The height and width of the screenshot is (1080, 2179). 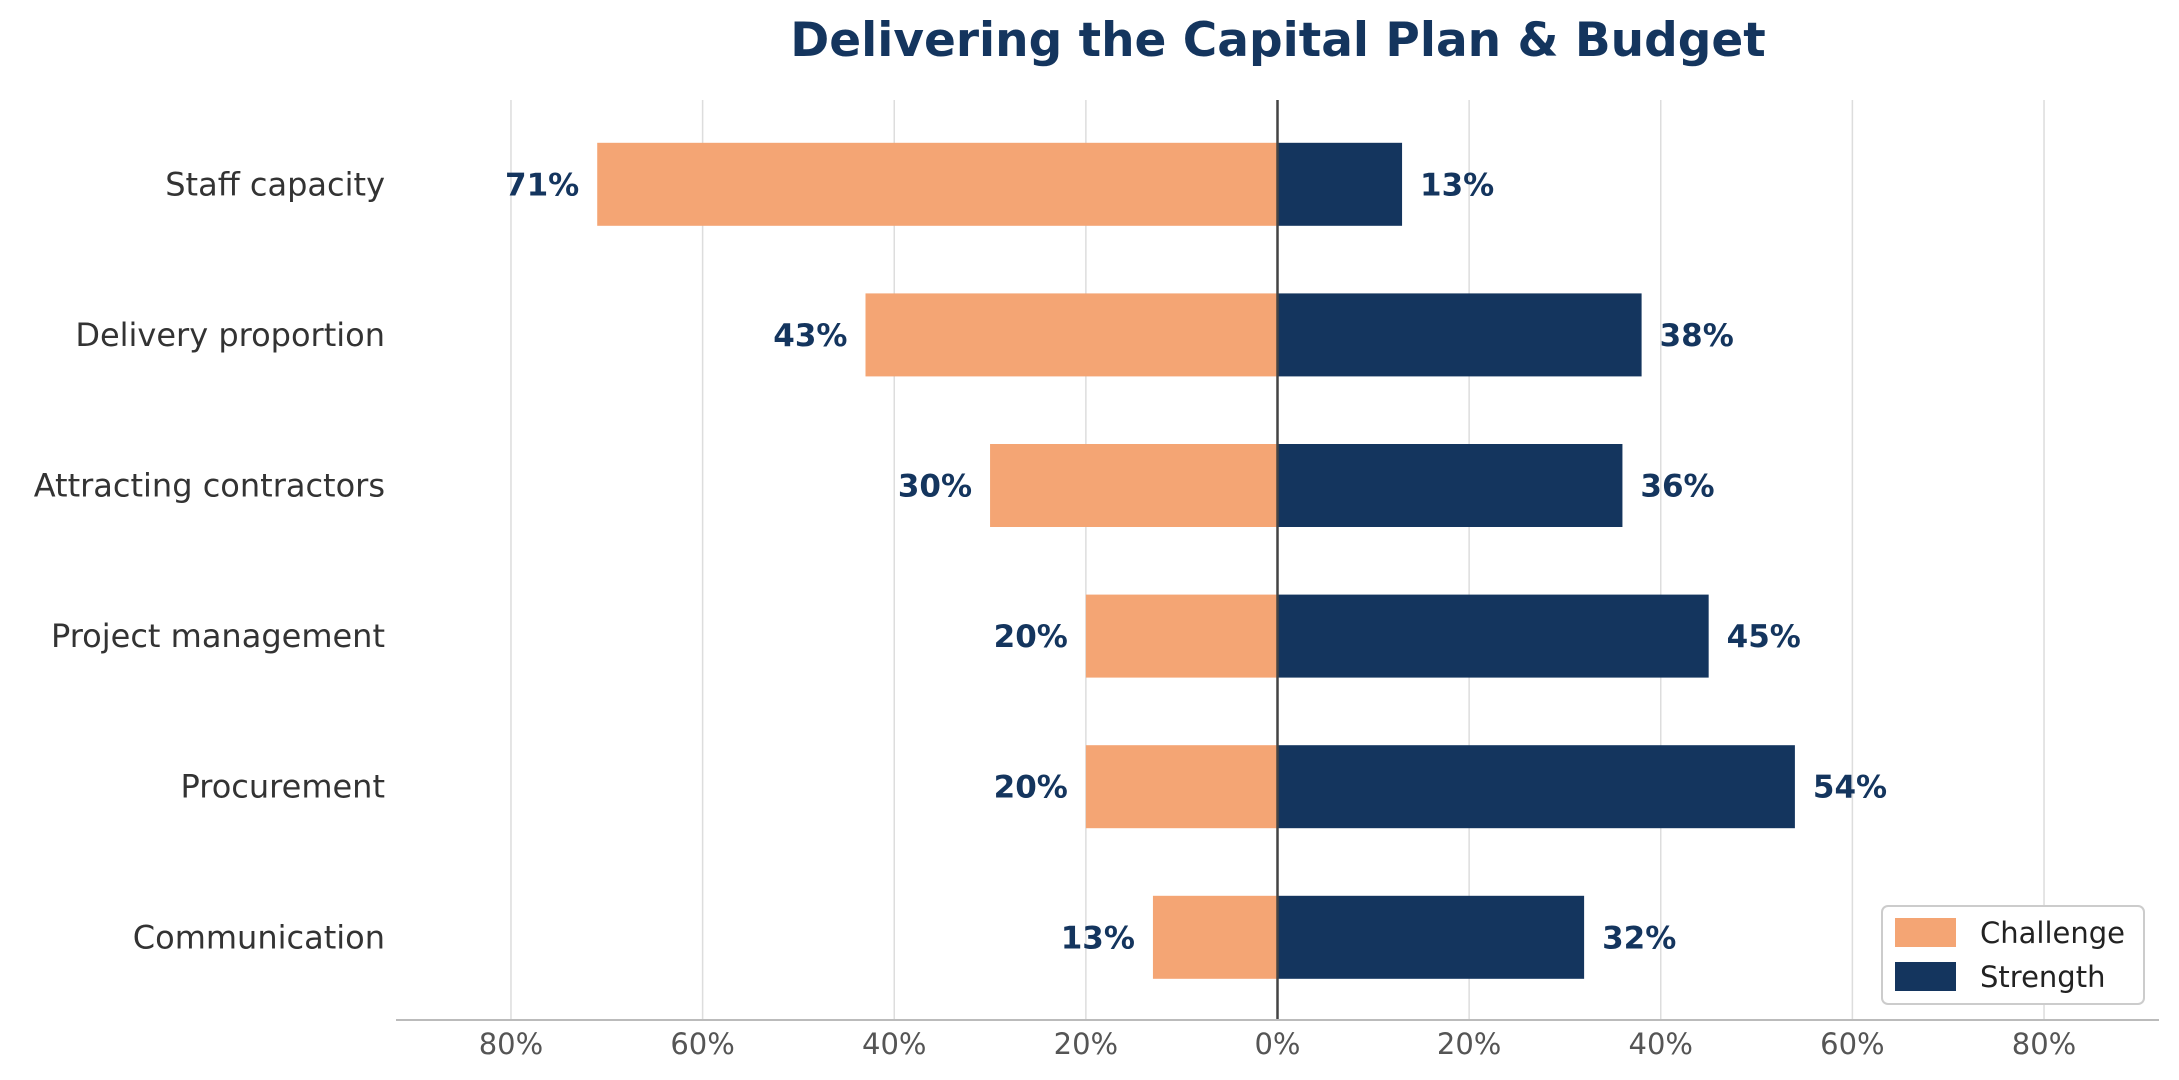 I want to click on category-label: Attracting contractors, so click(x=209, y=486).